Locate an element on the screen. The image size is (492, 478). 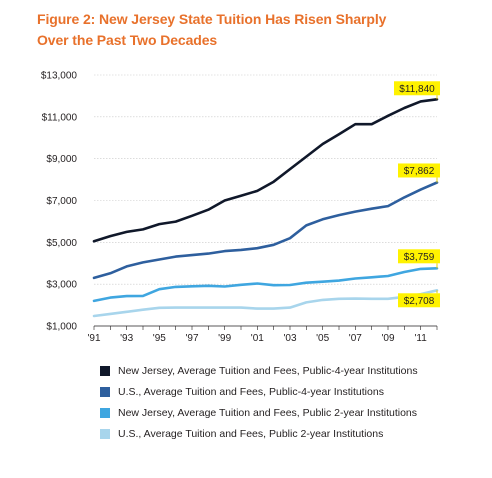
x-tick-label: '09 is located at coordinates (387, 338).